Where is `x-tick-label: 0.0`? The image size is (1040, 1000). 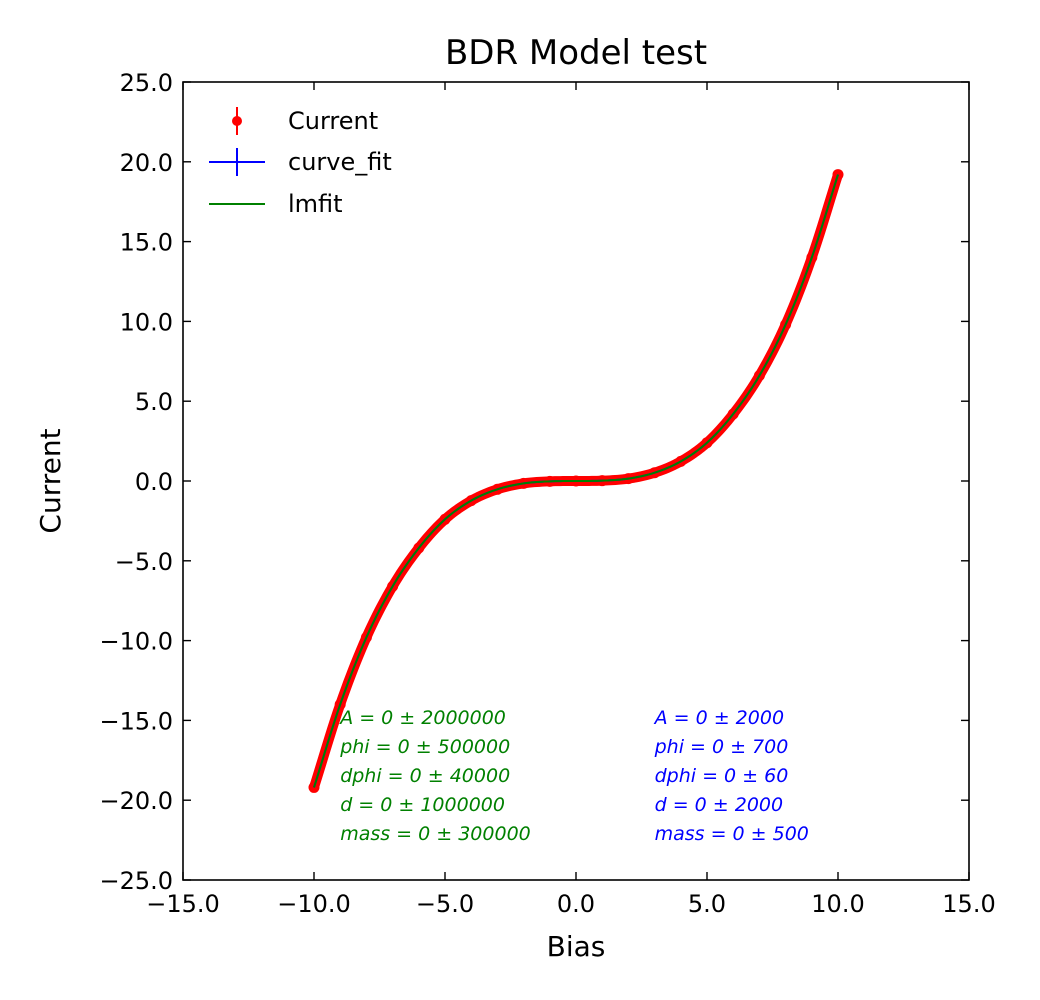 x-tick-label: 0.0 is located at coordinates (576, 904).